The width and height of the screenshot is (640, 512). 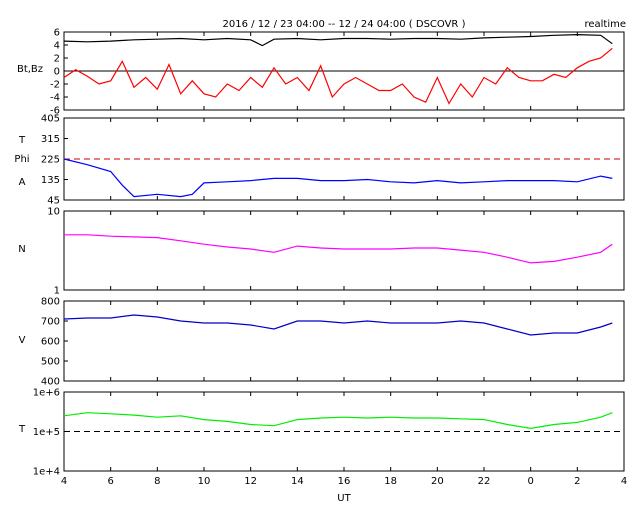 I want to click on y-tick-label: 4, so click(x=57, y=46).